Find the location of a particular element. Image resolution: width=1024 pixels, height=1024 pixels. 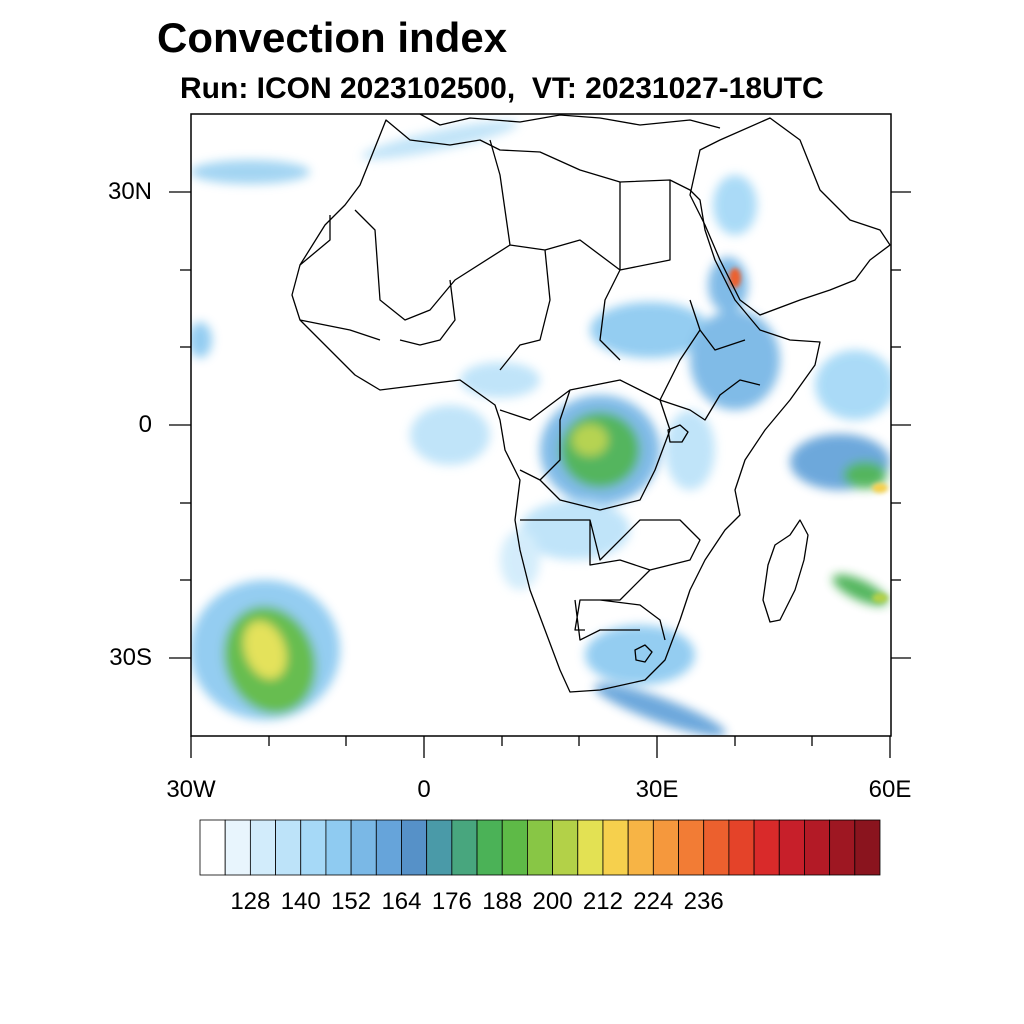

shade-south-coast is located at coordinates (660, 709).